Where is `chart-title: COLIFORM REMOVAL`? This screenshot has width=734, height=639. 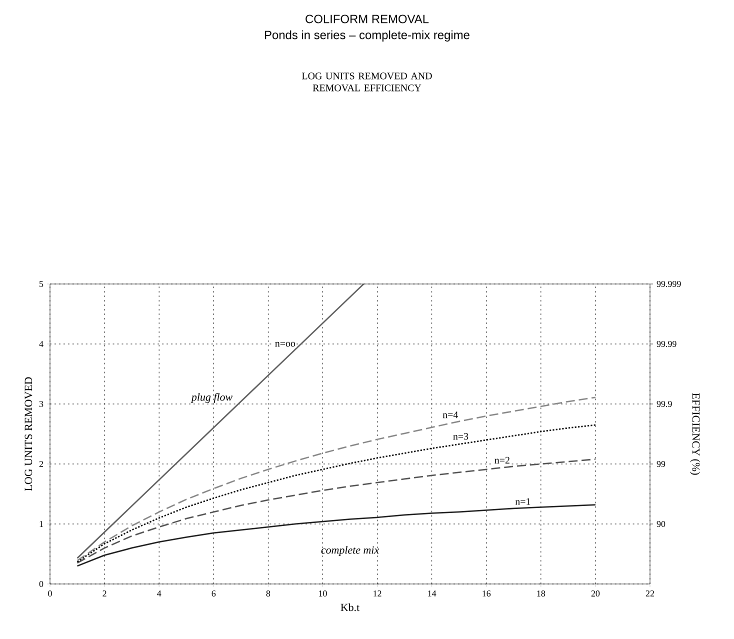
chart-title: COLIFORM REMOVAL is located at coordinates (367, 19).